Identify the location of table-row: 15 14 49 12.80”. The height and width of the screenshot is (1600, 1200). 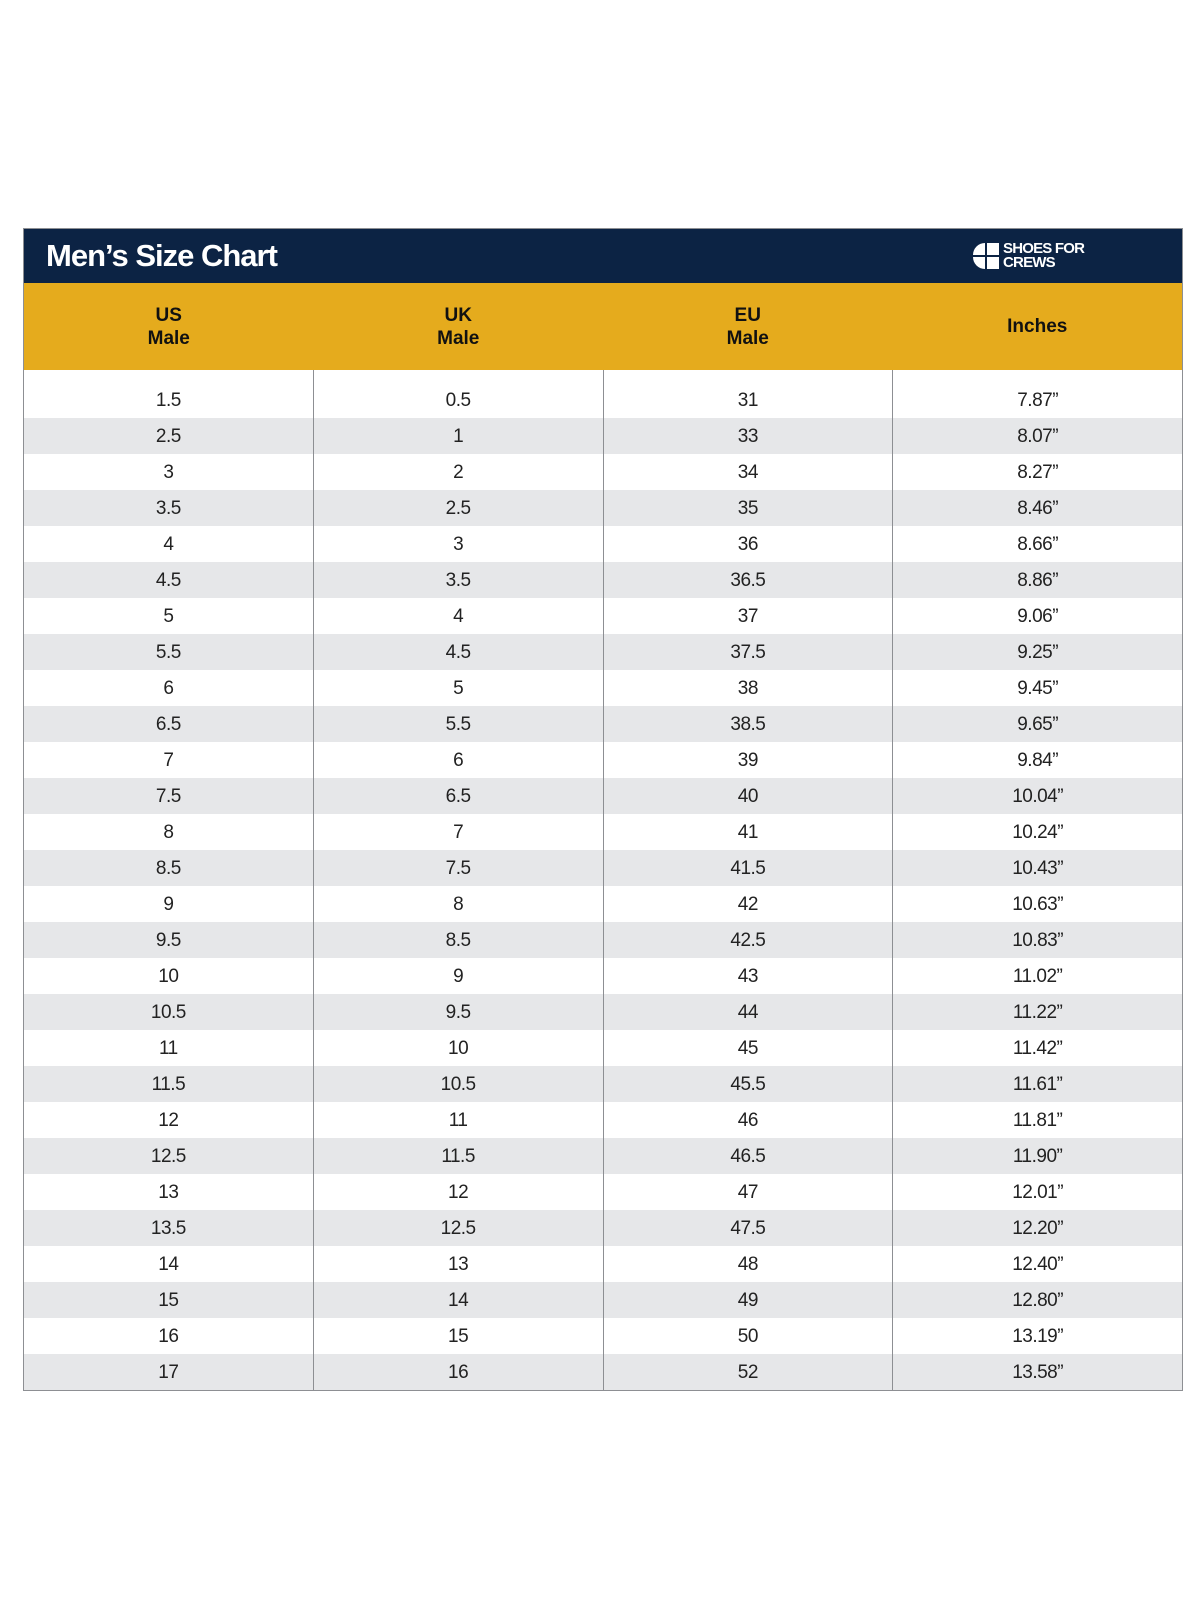
(603, 1300).